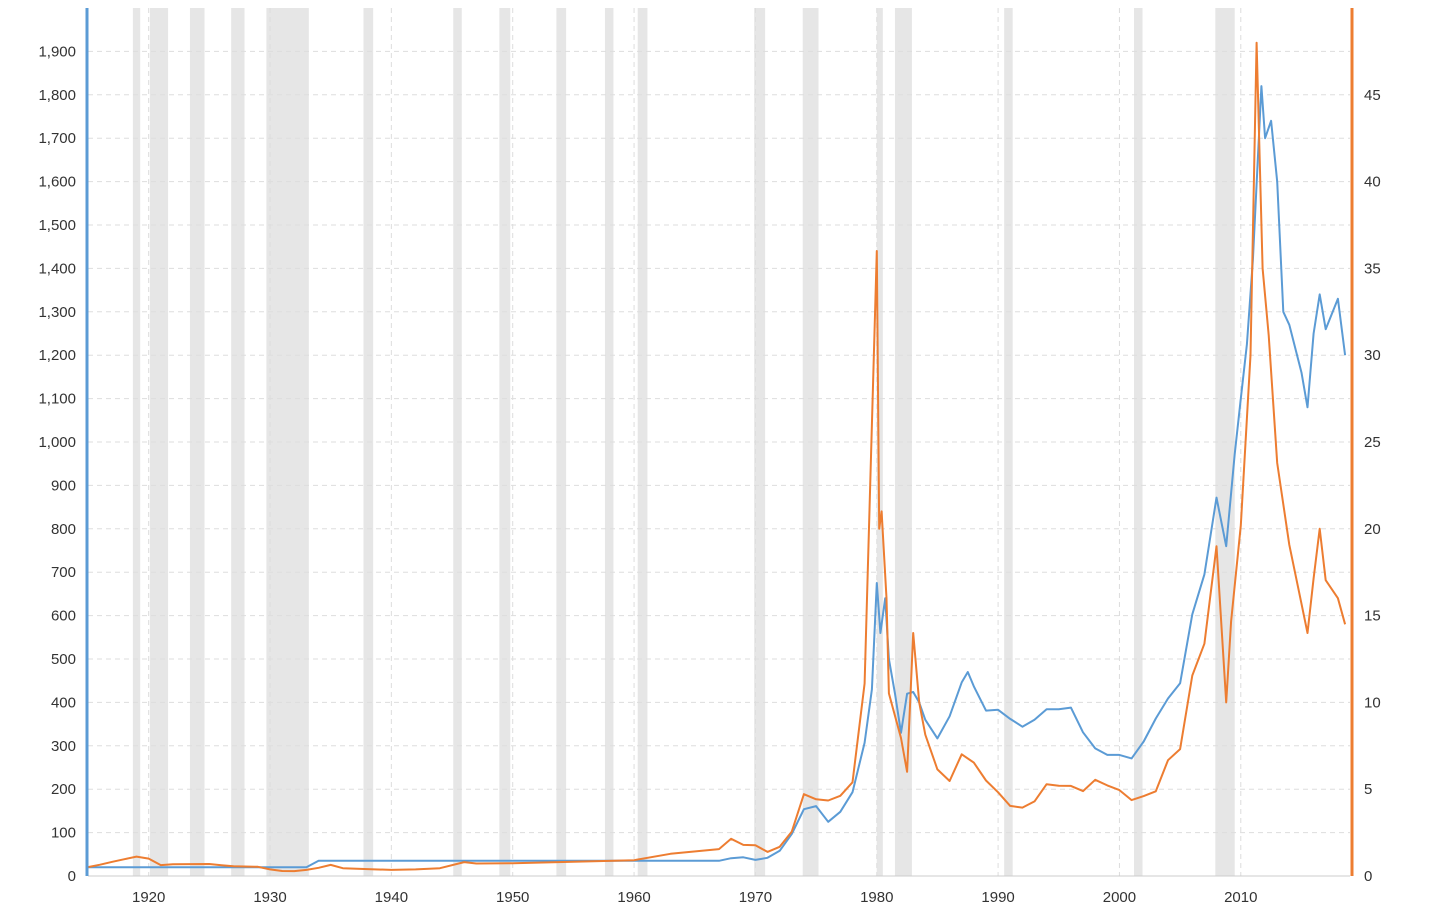 This screenshot has height=910, width=1456. I want to click on left-tick-label: 1,900, so click(57, 51).